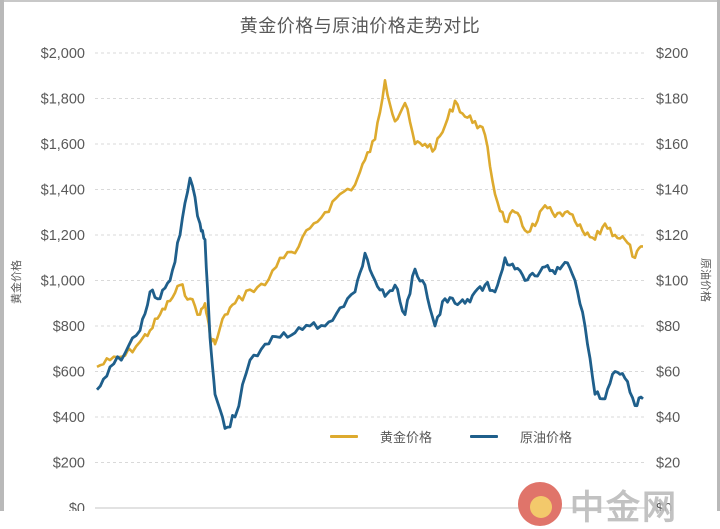  What do you see at coordinates (672, 145) in the screenshot?
I see `right-tick-label: $160` at bounding box center [672, 145].